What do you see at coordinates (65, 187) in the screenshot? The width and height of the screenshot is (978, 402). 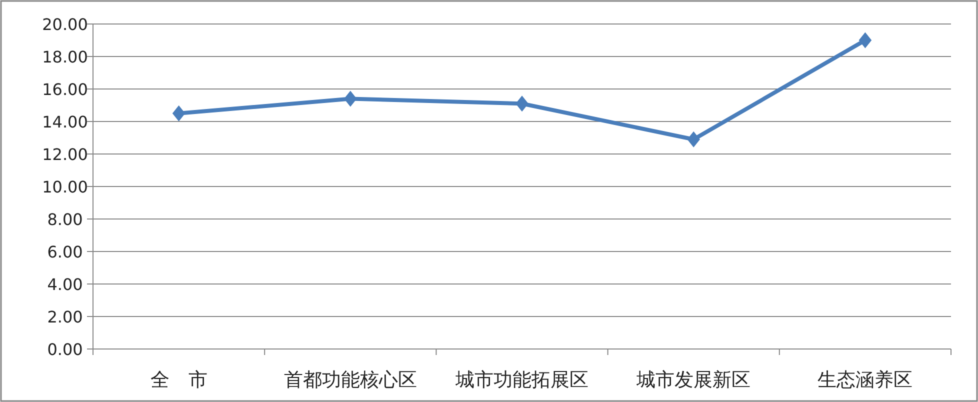 I see `y-tick-label: 10.00` at bounding box center [65, 187].